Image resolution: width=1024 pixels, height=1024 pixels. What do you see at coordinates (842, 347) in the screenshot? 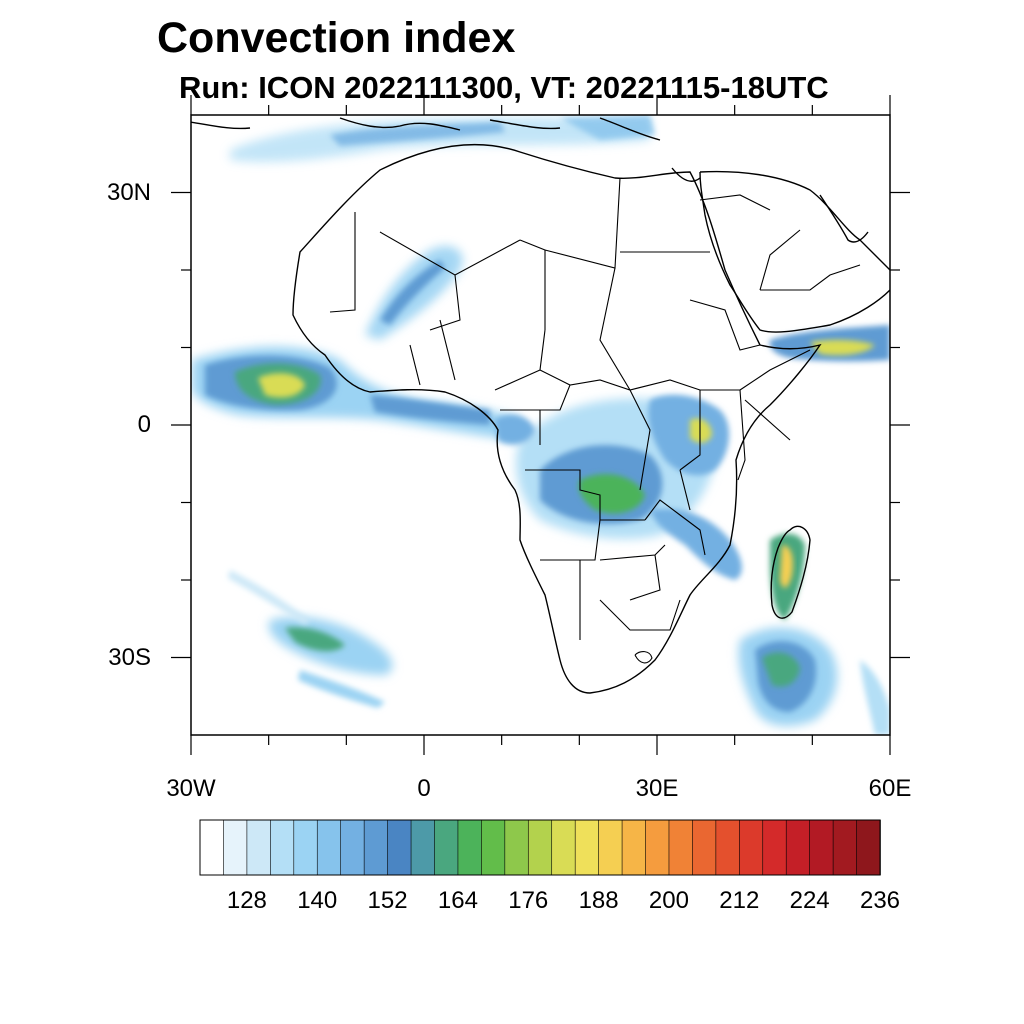
I see `blob-gulf-aden-core` at bounding box center [842, 347].